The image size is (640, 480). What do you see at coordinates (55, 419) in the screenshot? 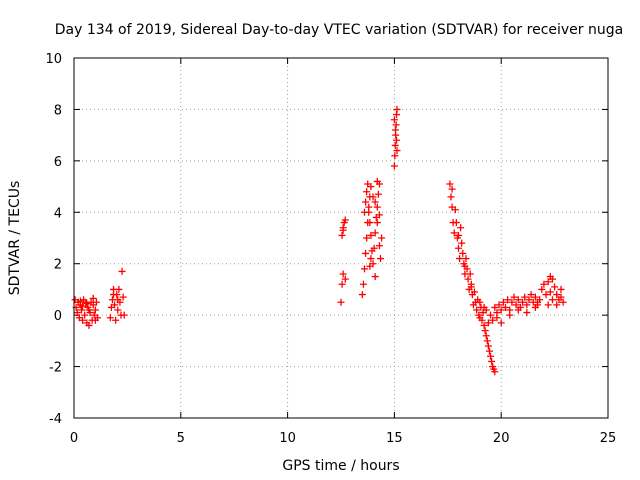
I see `y-tick-label: -4` at bounding box center [55, 419].